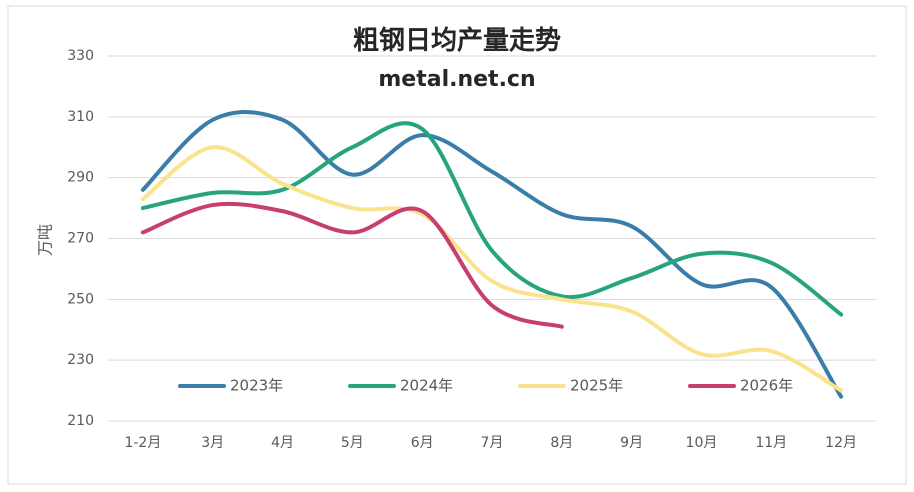 The width and height of the screenshot is (914, 492). Describe the element at coordinates (426, 386) in the screenshot. I see `legend-label: 2024年` at that location.